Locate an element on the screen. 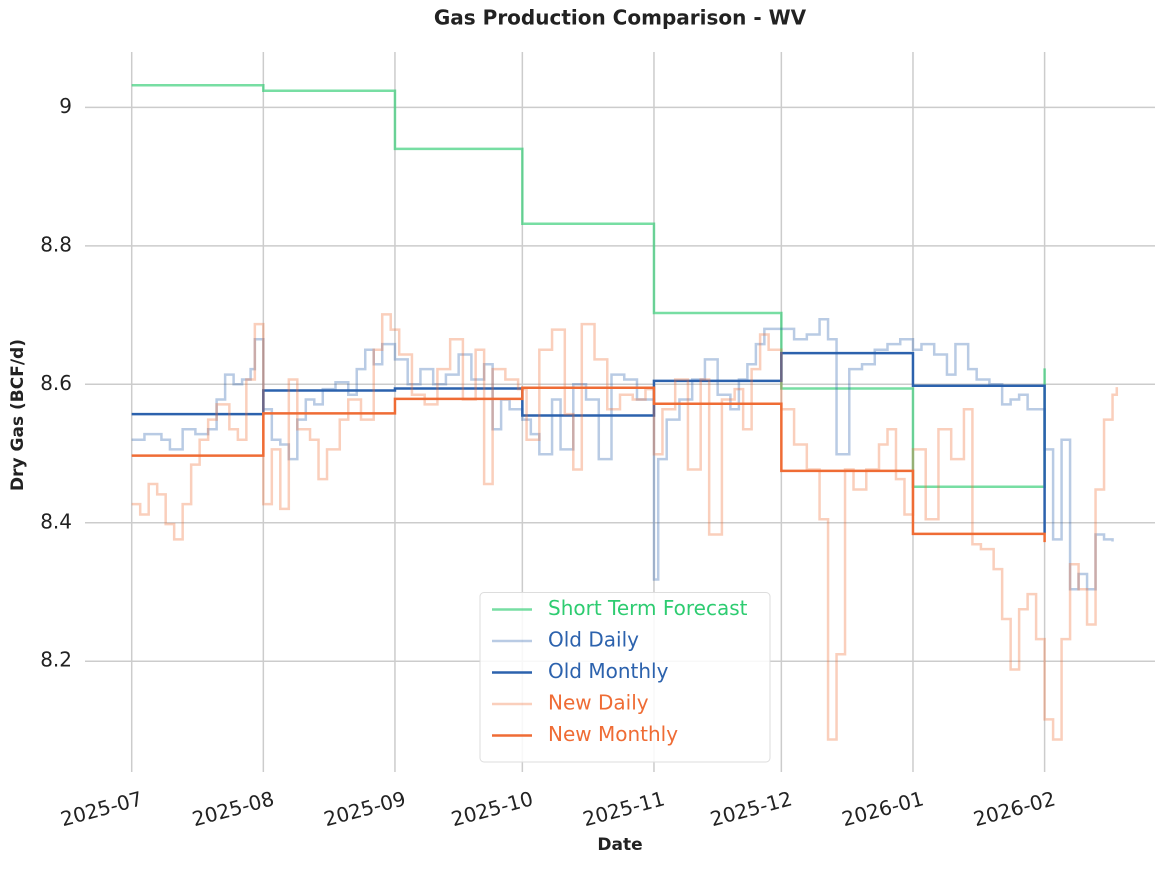 The image size is (1166, 869). legend-label: Short Term Forecast is located at coordinates (648, 608).